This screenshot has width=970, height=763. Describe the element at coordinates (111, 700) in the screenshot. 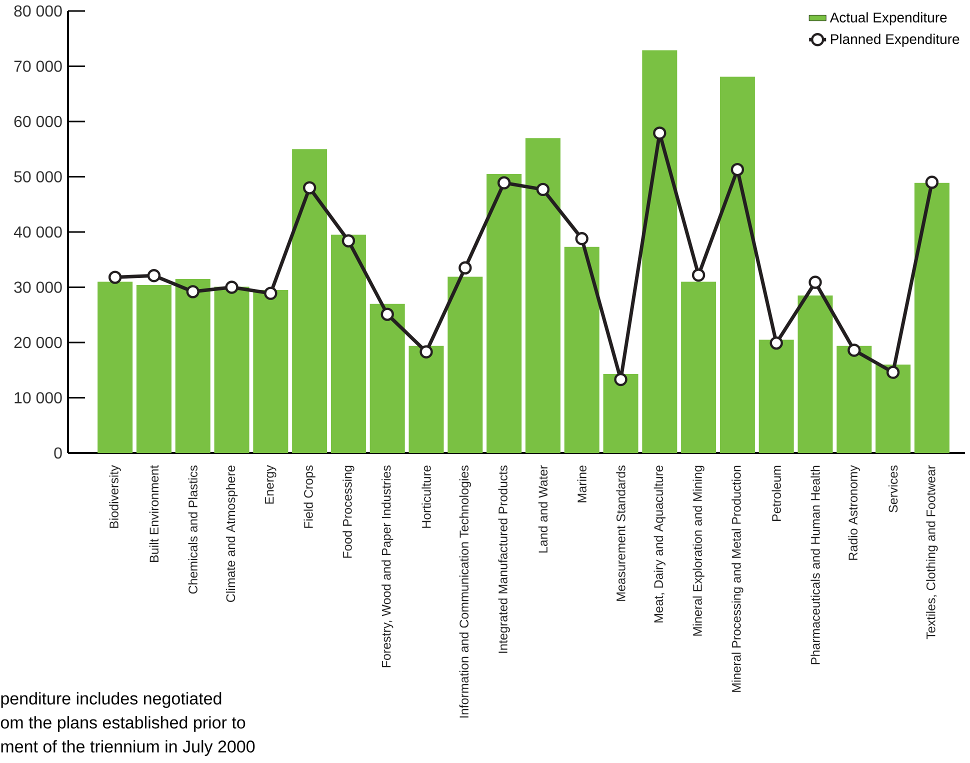

I see `text: penditure includes negotiated` at that location.